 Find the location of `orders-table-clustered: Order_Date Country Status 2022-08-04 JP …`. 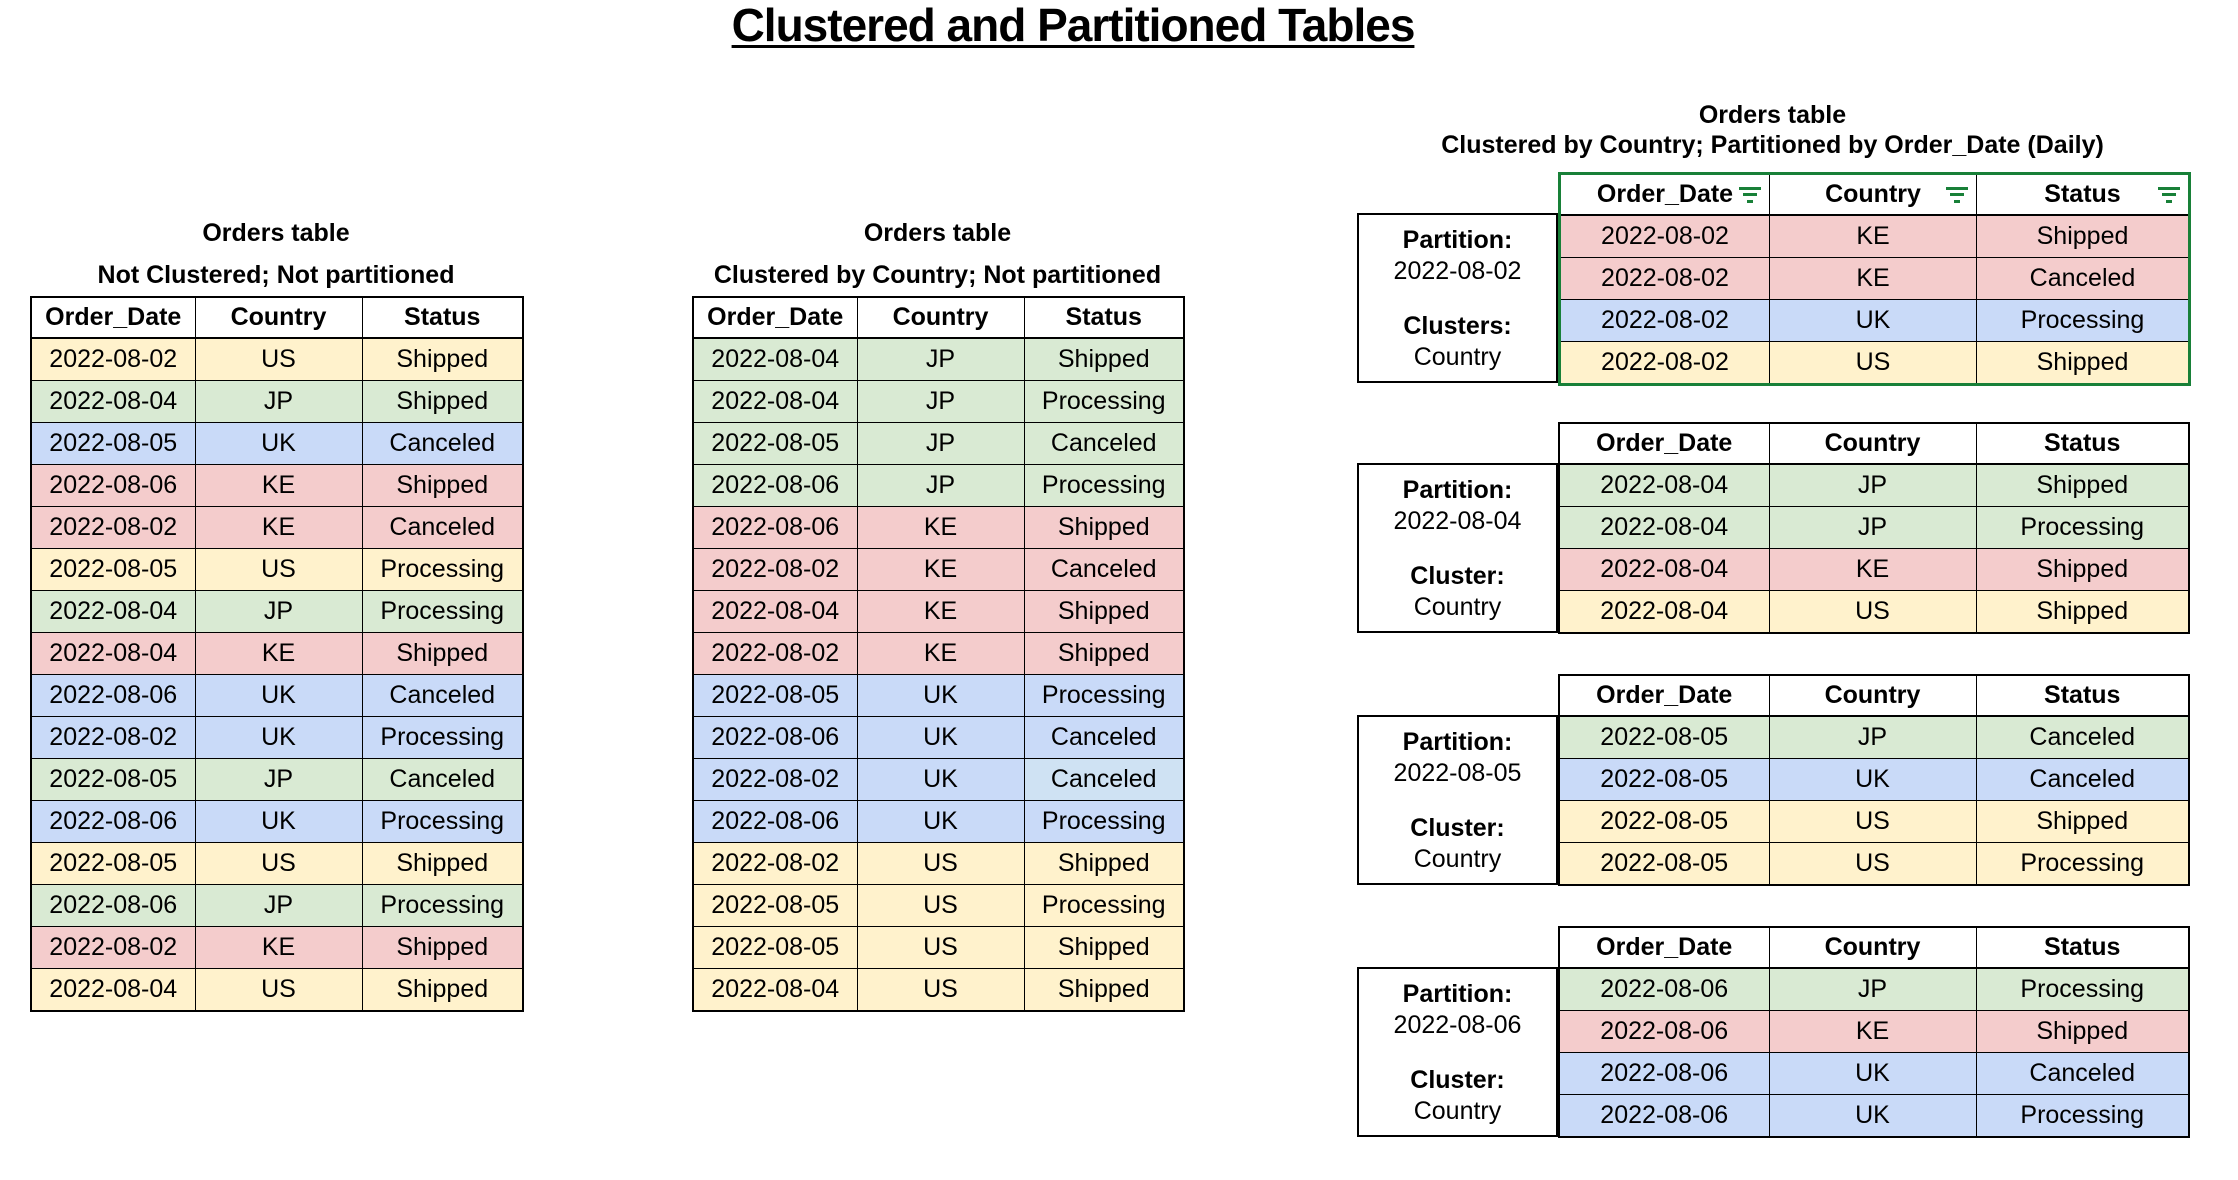

orders-table-clustered: Order_Date Country Status 2022-08-04 JP … is located at coordinates (938, 654).